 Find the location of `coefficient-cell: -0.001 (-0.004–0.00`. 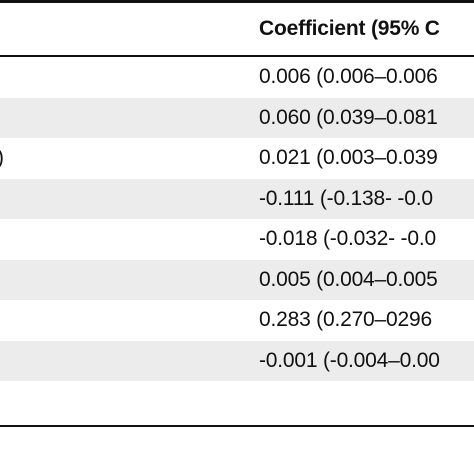

coefficient-cell: -0.001 (-0.004–0.00 is located at coordinates (349, 360).